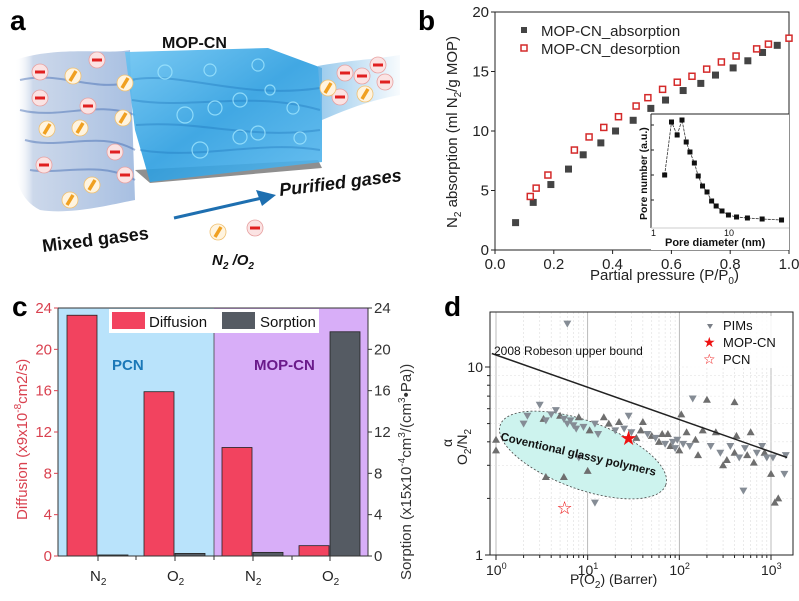  I want to click on x-tick-label-b: 1.0, so click(789, 264).